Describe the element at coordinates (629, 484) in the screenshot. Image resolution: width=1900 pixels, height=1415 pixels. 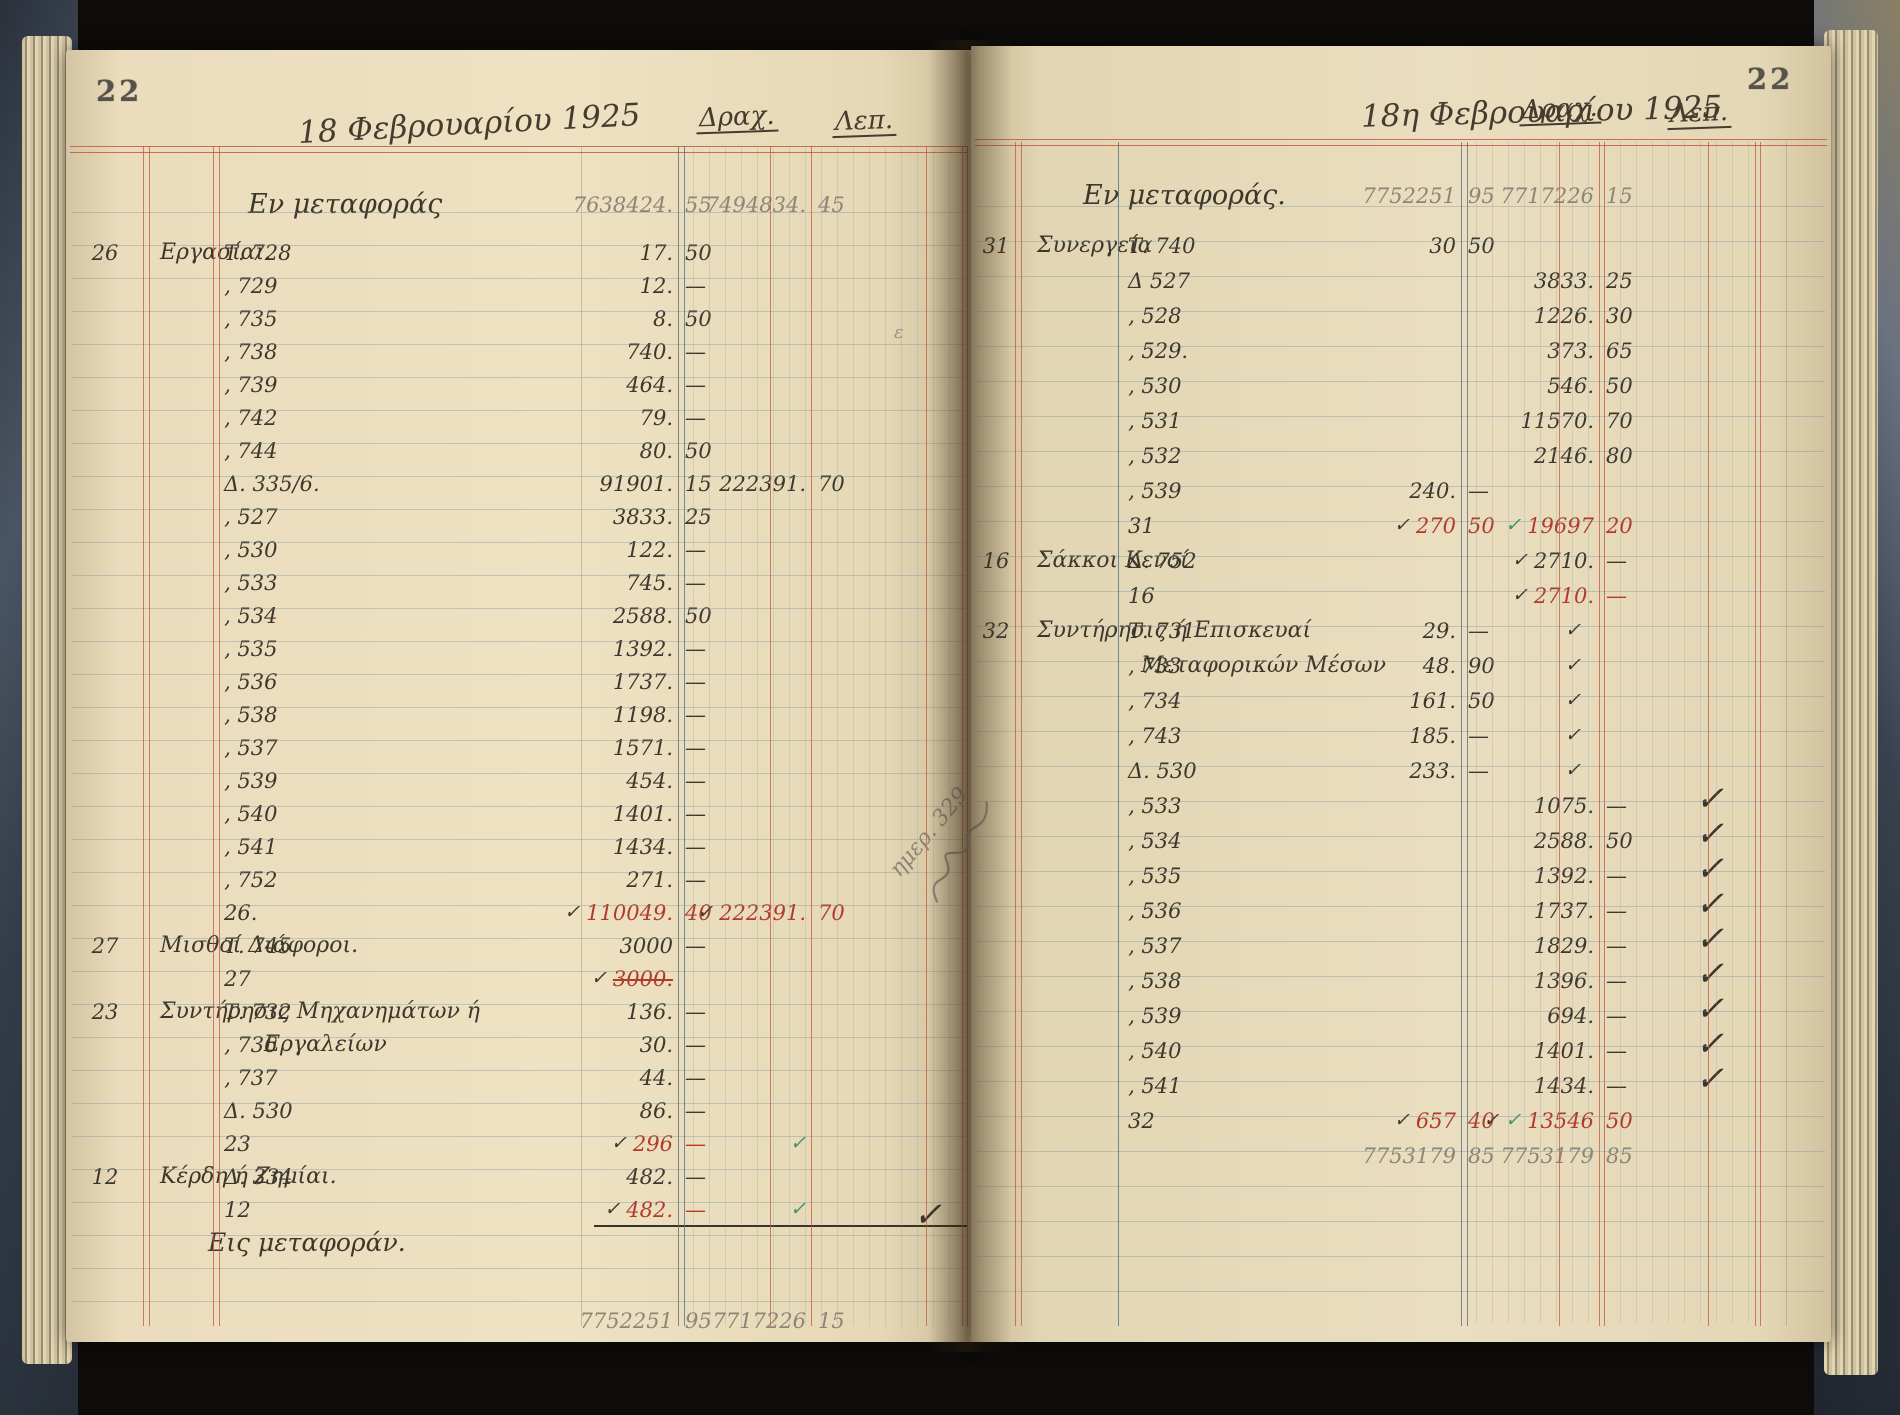
I see `amount-col1: 91901.` at that location.